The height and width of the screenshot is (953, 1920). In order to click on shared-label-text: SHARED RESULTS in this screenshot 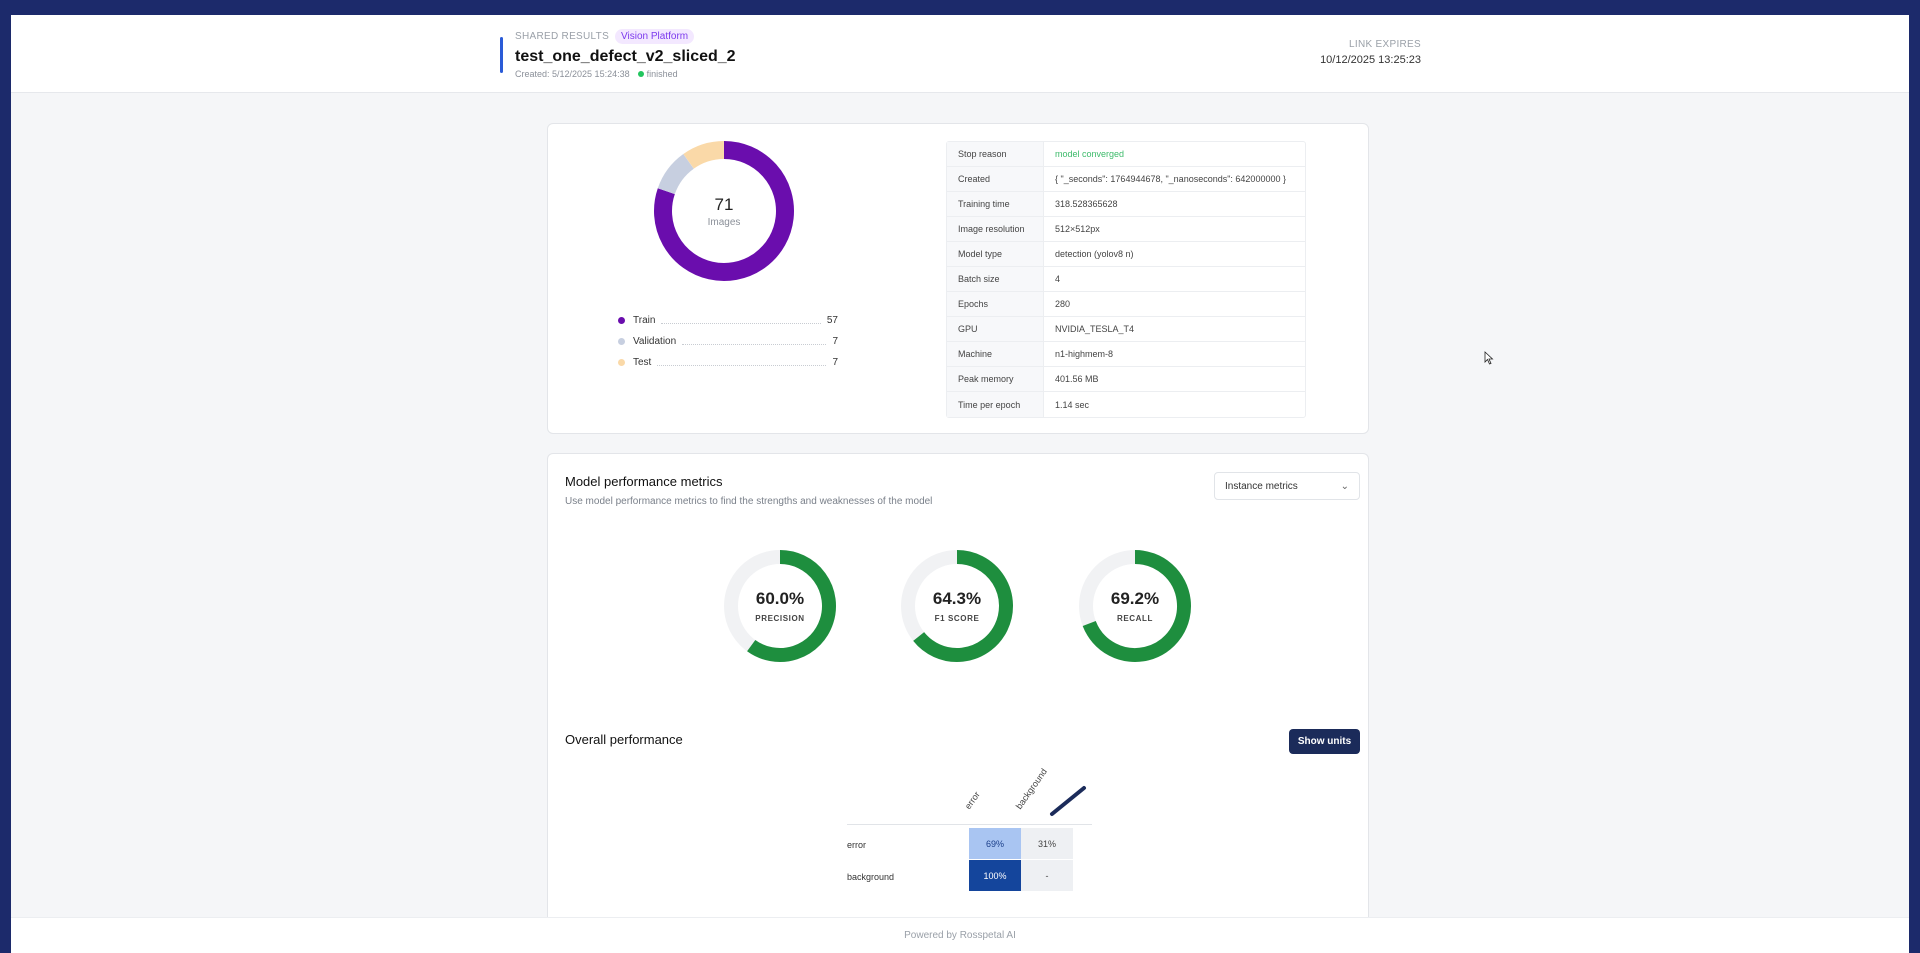, I will do `click(562, 36)`.